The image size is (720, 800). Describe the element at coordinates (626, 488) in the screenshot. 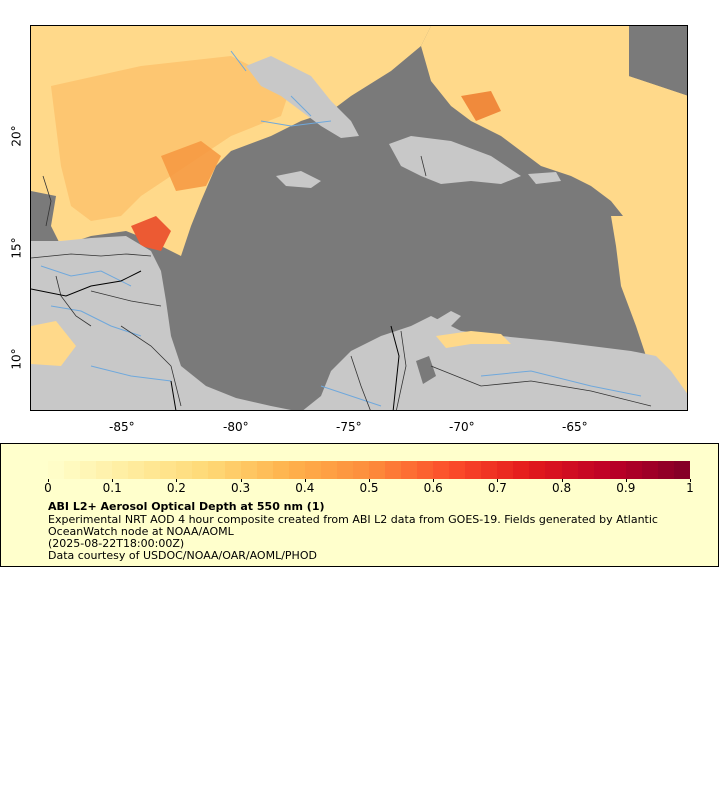

I see `colorbar-tick-label: 0.9` at that location.